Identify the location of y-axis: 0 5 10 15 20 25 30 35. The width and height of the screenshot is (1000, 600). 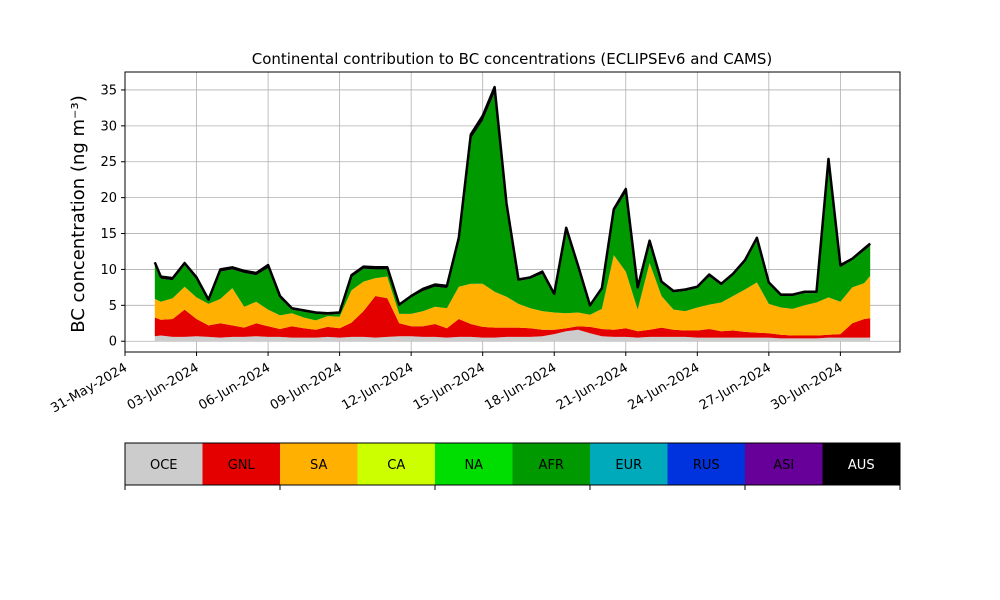
(112, 216).